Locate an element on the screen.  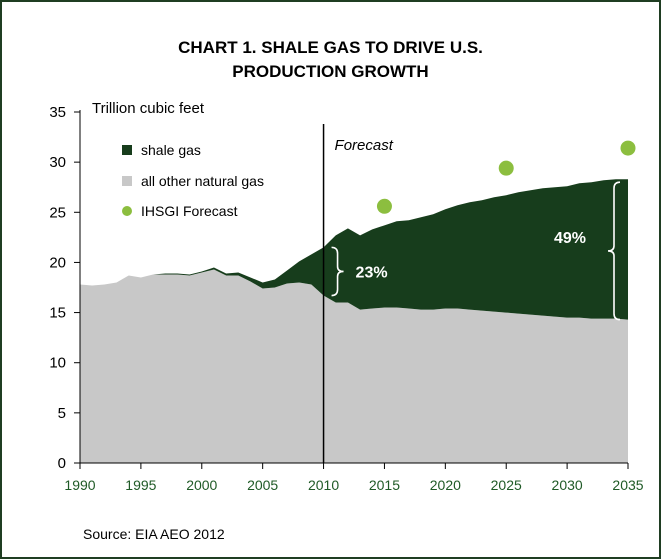
y-tick-label: 25 is located at coordinates (57, 212).